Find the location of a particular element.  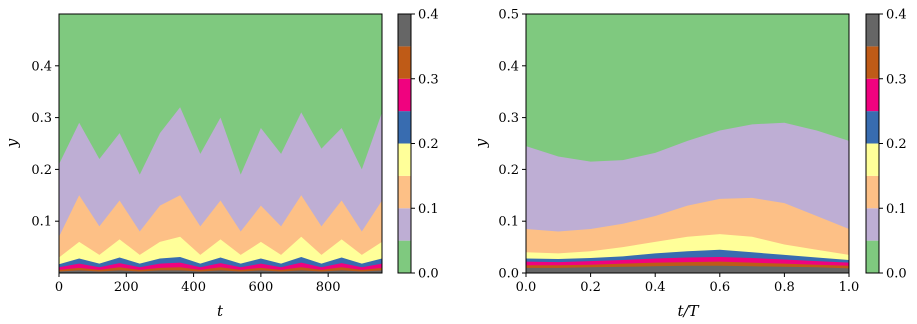

left-colorbar-ticks: 0.0 0.1 0.2 0.3 0.4 is located at coordinates (425, 145).